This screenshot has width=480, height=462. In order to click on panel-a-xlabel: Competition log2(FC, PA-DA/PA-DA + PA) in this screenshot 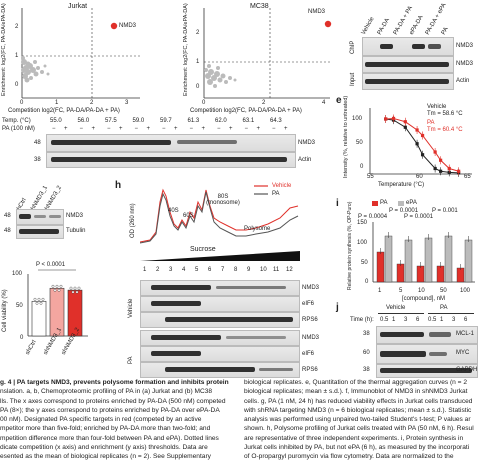, I will do `click(64, 111)`.